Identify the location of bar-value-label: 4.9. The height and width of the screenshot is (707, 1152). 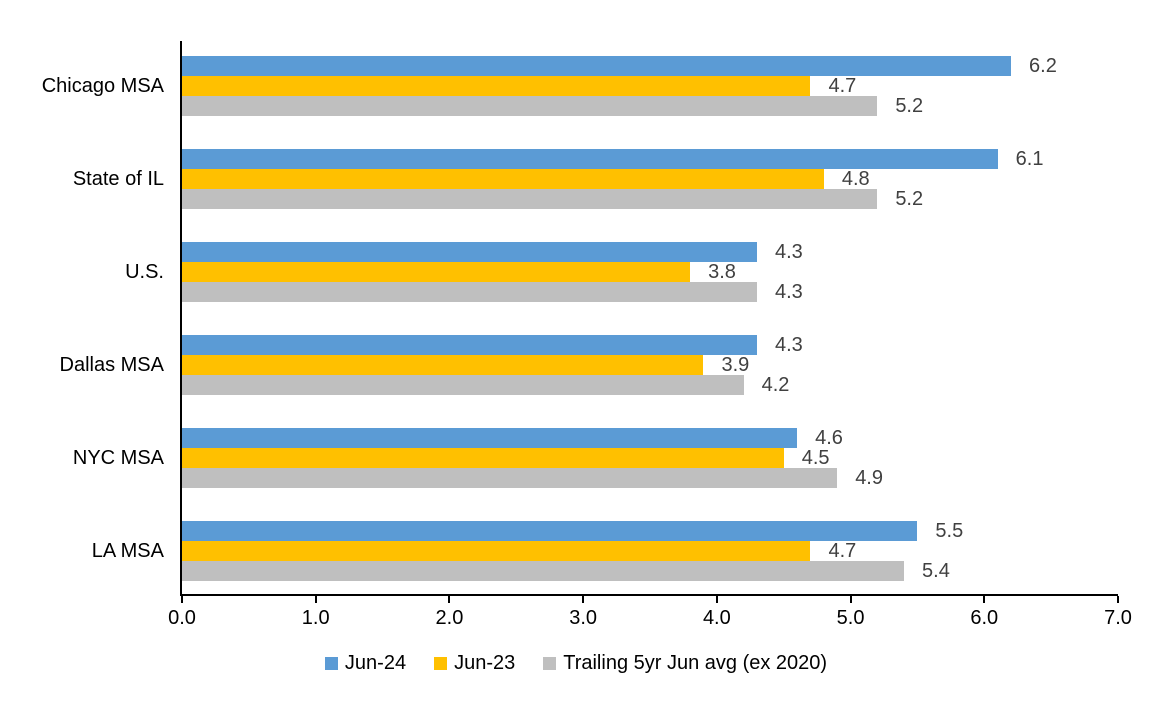
(869, 478).